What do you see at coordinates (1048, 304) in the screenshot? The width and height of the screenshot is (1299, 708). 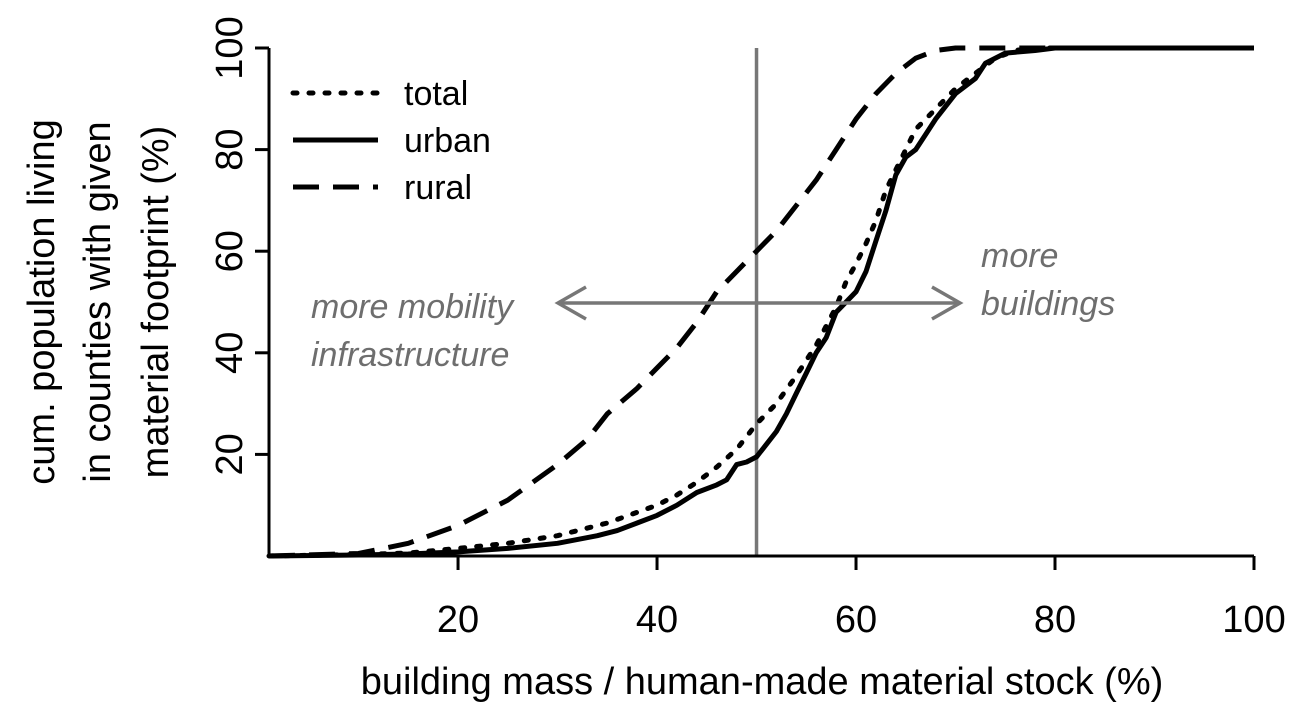 I see `annotation-right-text: buildings` at bounding box center [1048, 304].